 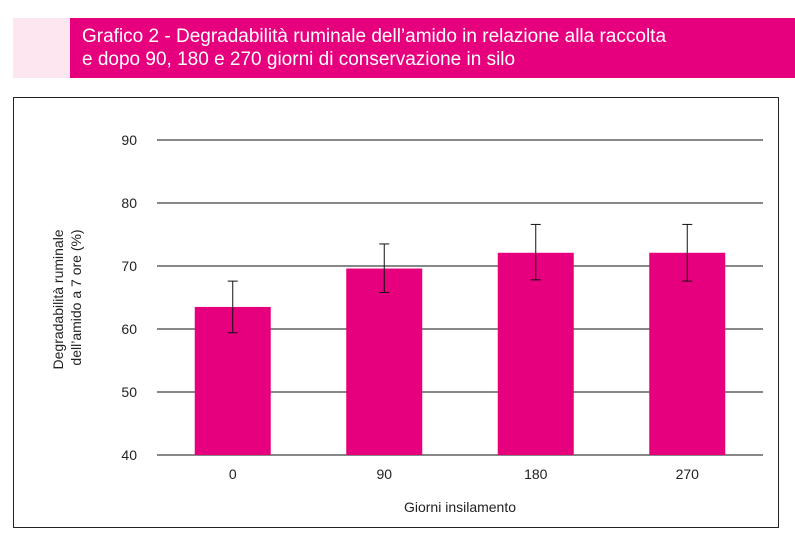 I want to click on error-bars, so click(x=460, y=278).